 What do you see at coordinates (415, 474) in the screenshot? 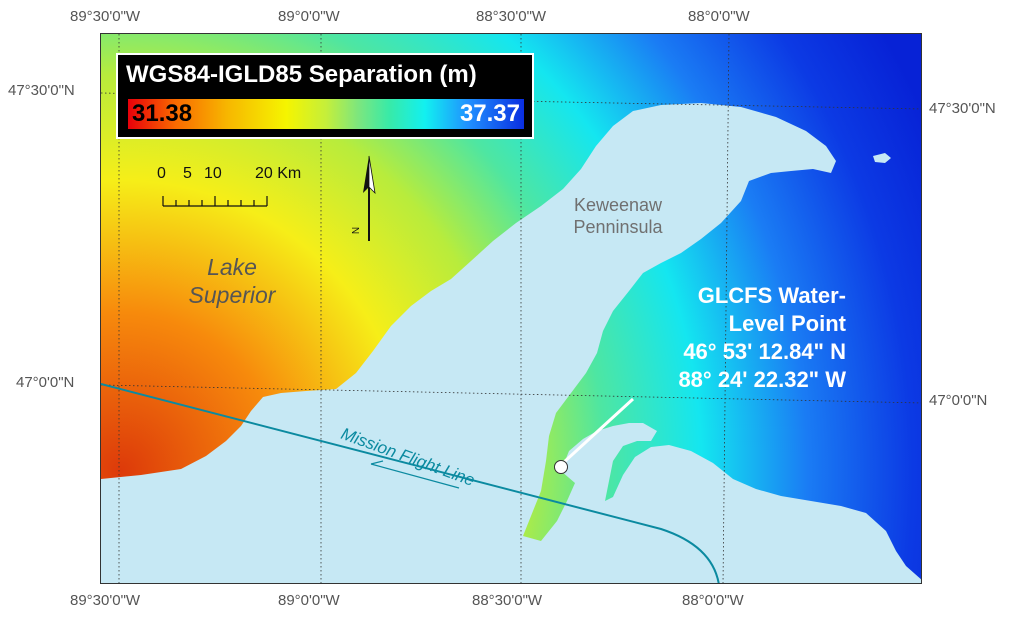
I see `flight-arrow` at bounding box center [415, 474].